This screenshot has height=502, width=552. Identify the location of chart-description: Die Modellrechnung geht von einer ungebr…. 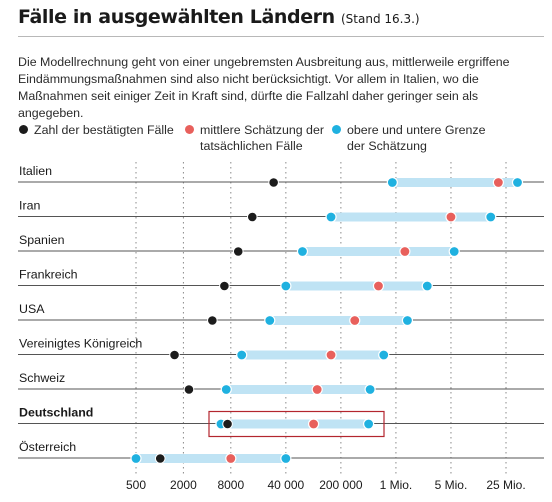
(264, 87).